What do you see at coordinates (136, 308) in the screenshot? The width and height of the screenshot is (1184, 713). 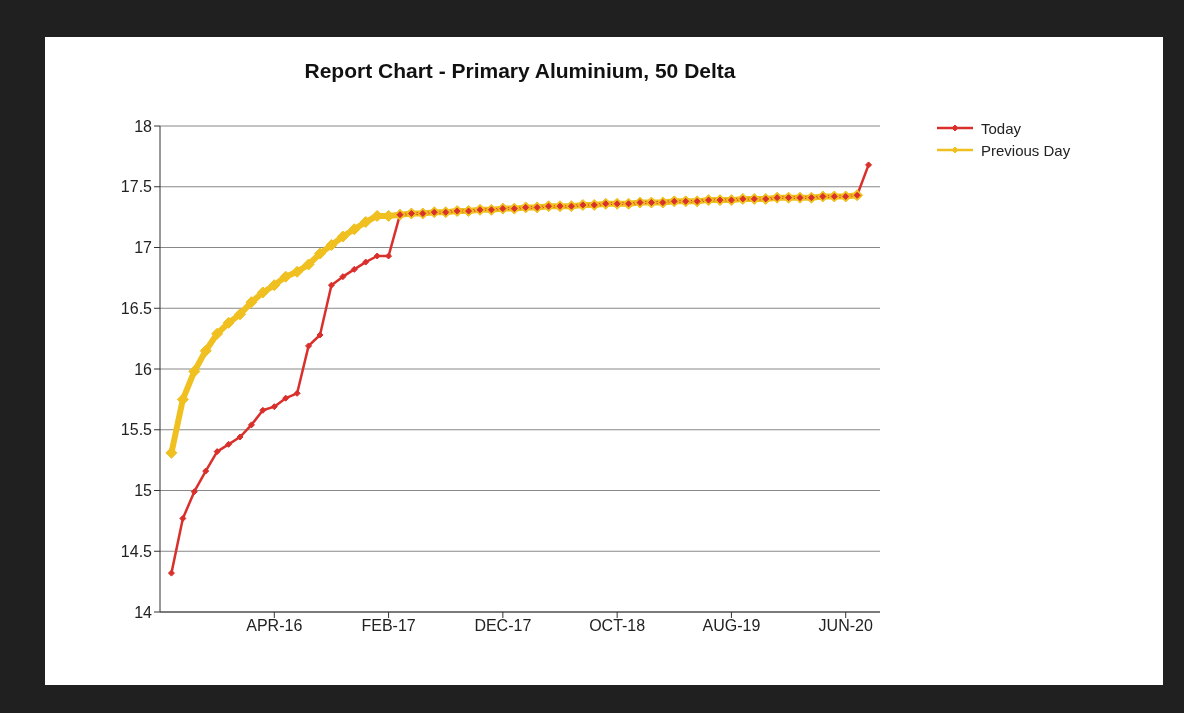 I see `y-tick-label: 16.5` at bounding box center [136, 308].